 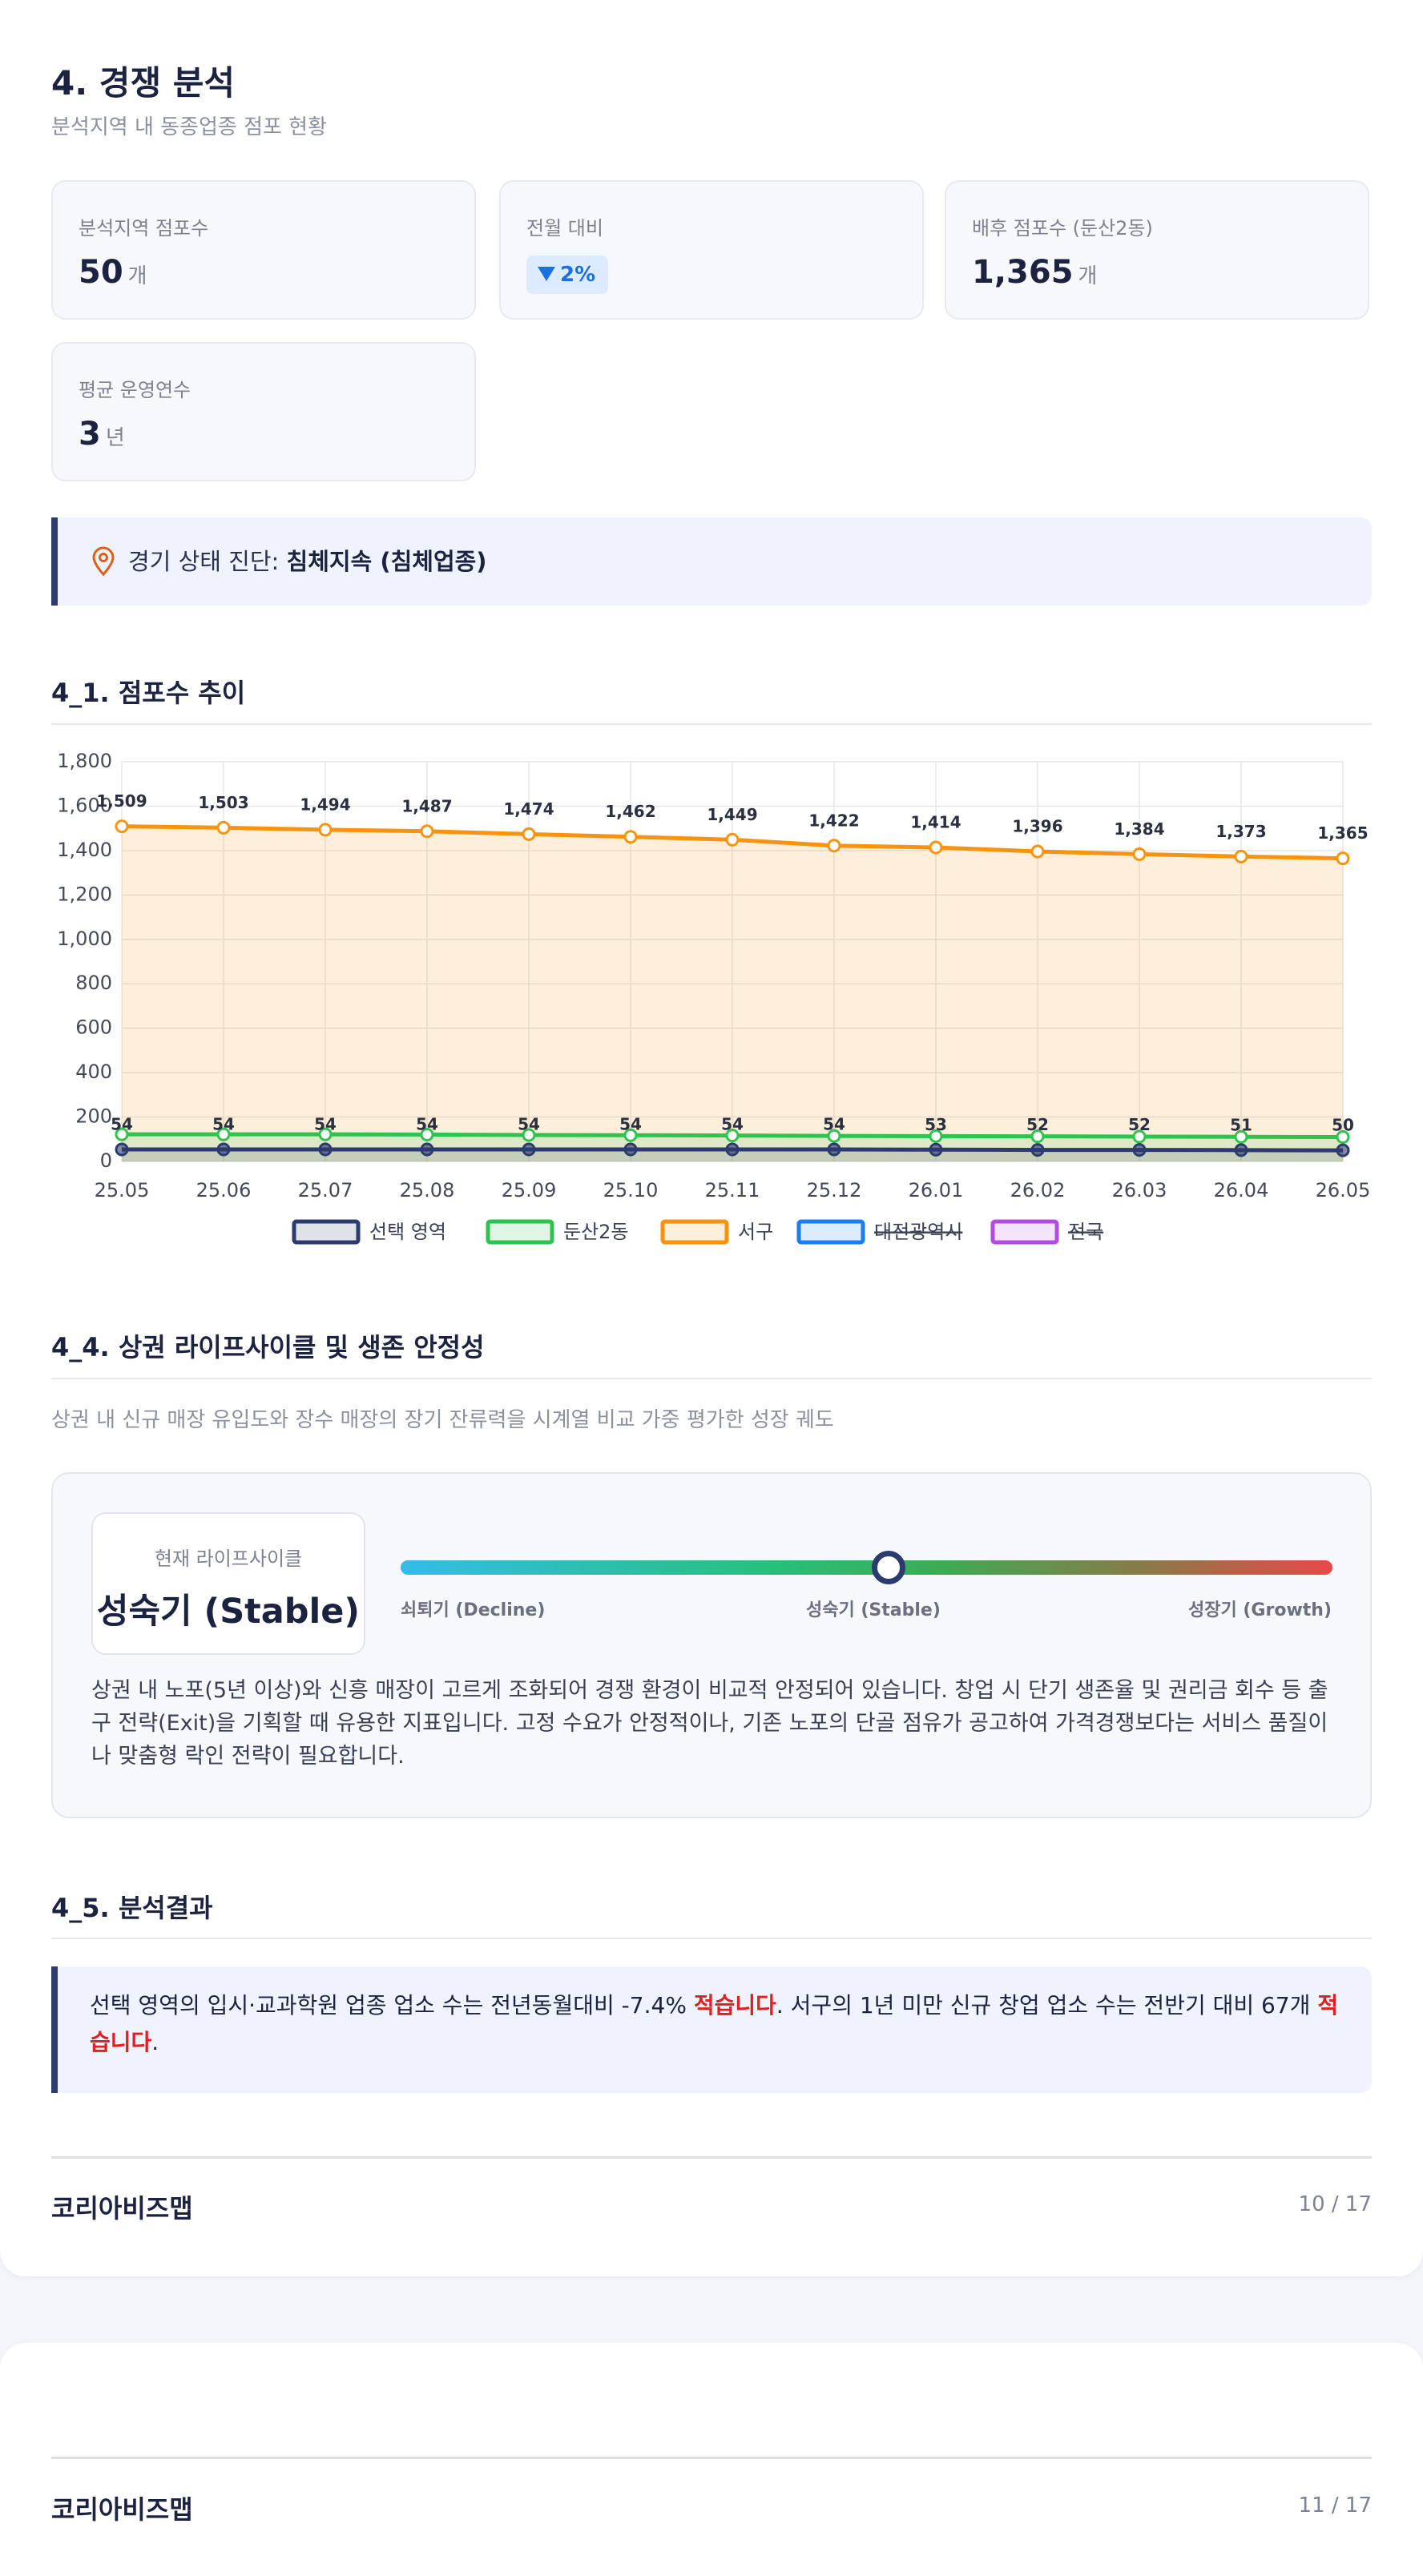 What do you see at coordinates (1139, 829) in the screenshot?
I see `data-label: 1,384` at bounding box center [1139, 829].